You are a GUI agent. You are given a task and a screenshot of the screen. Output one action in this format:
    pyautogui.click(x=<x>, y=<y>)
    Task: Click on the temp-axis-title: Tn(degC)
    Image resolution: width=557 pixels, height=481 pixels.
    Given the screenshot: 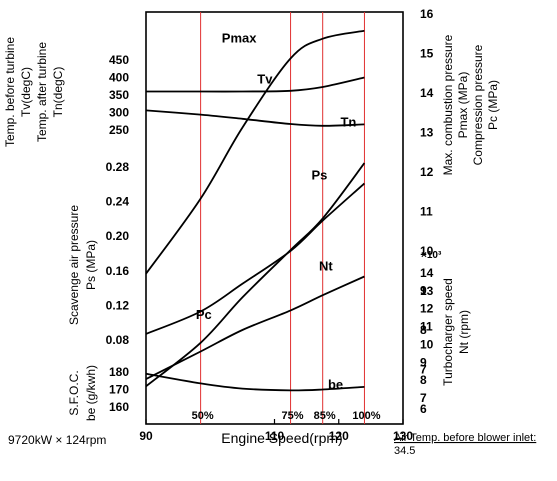 What is the action you would take?
    pyautogui.click(x=58, y=92)
    